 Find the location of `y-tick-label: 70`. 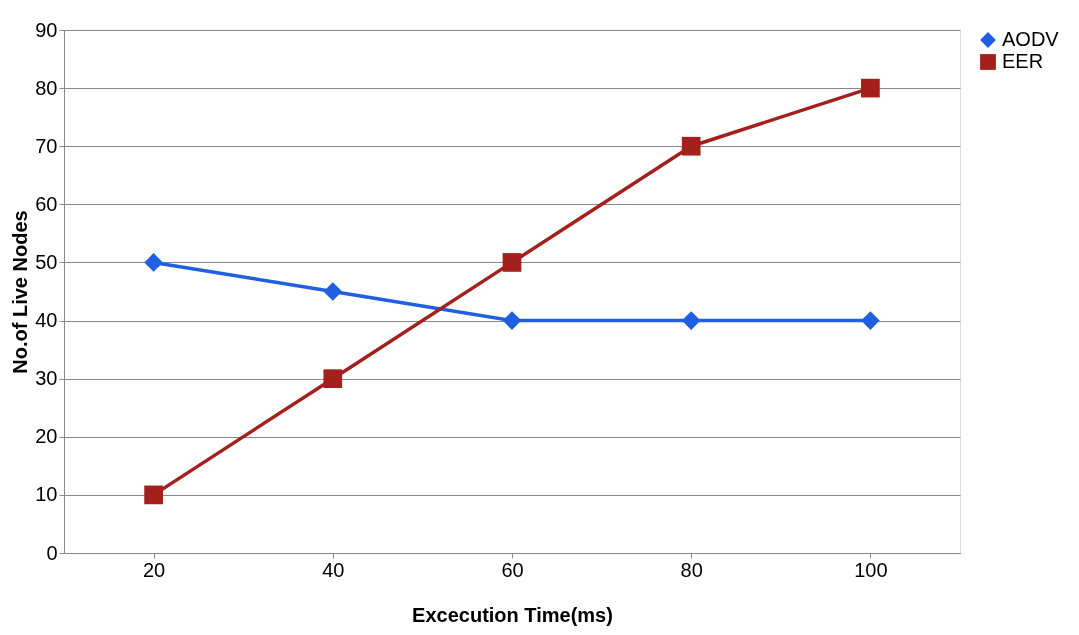

y-tick-label: 70 is located at coordinates (46, 145).